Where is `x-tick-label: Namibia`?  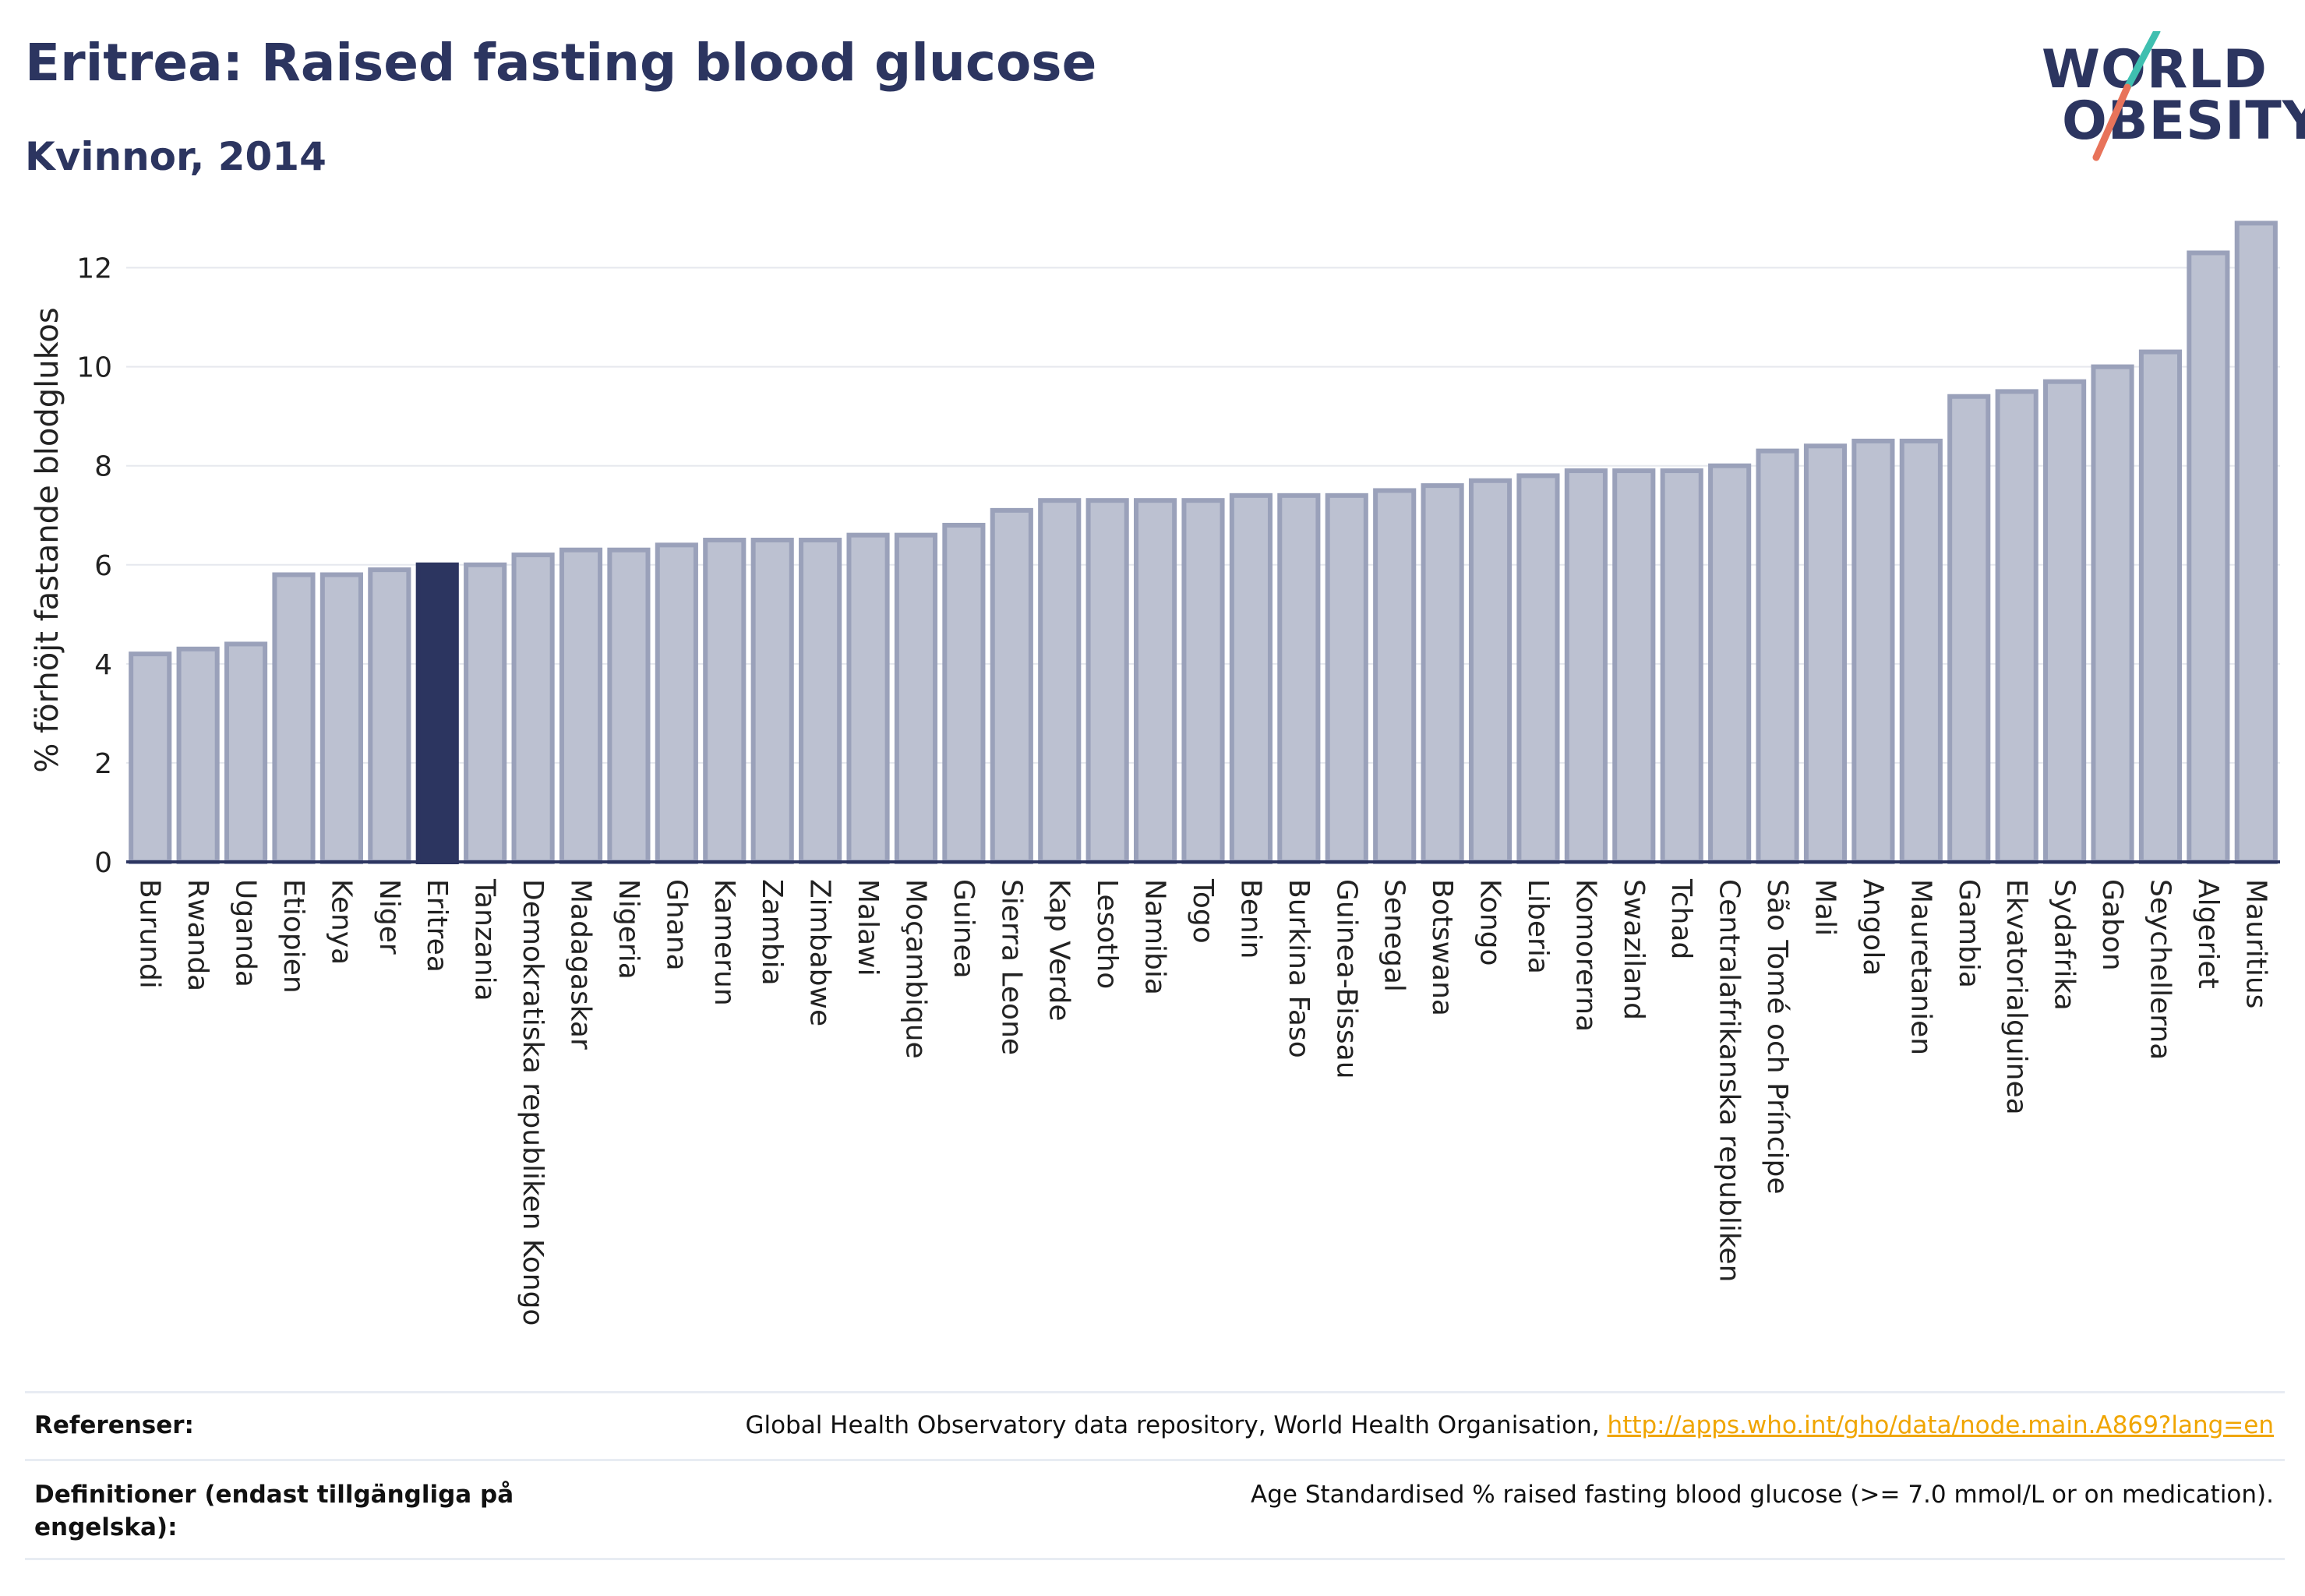
x-tick-label: Namibia is located at coordinates (1155, 937).